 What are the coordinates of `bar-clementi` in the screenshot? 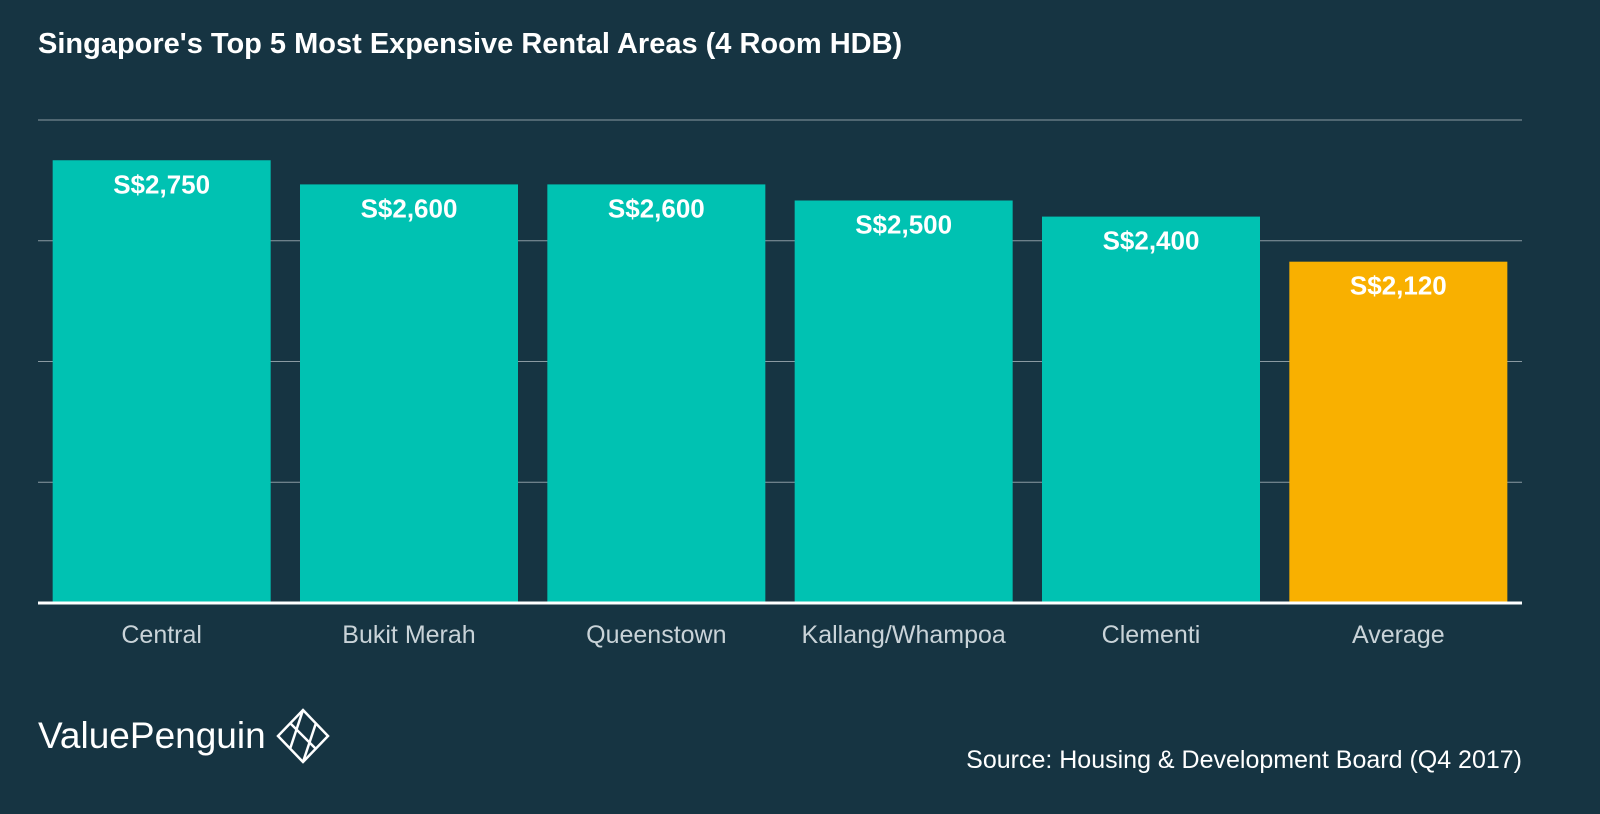 It's located at (1151, 409).